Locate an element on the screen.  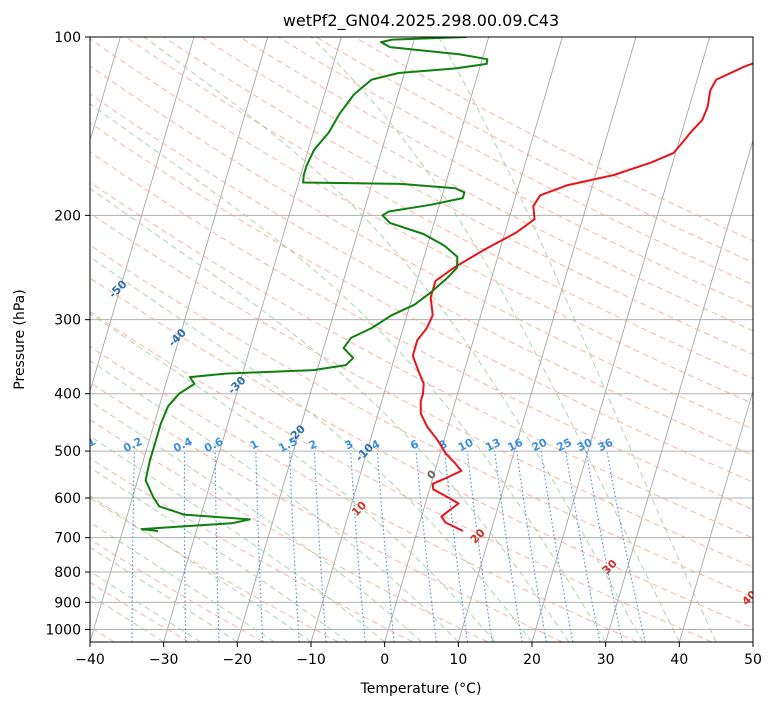
x-tick-label: 40 is located at coordinates (679, 660).